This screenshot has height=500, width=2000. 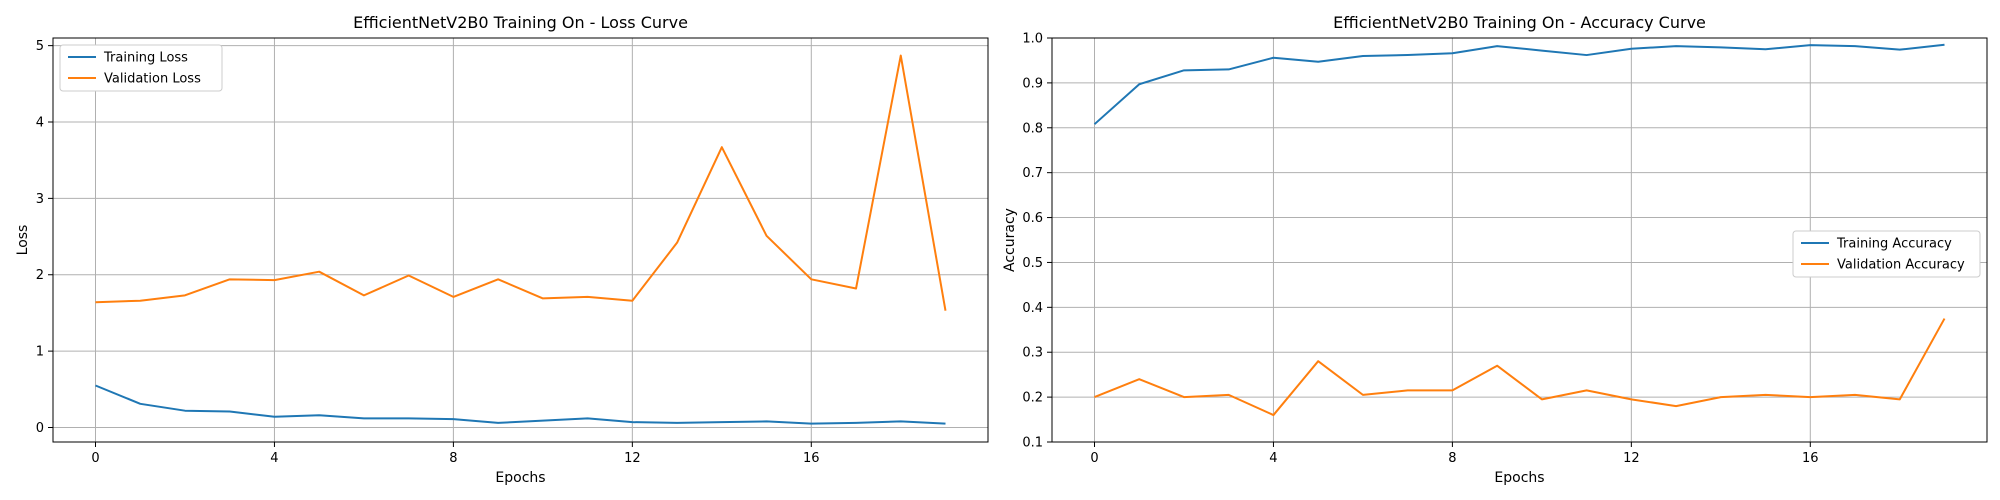 I want to click on loss-legend-validation: Validation Loss, so click(x=152, y=79).